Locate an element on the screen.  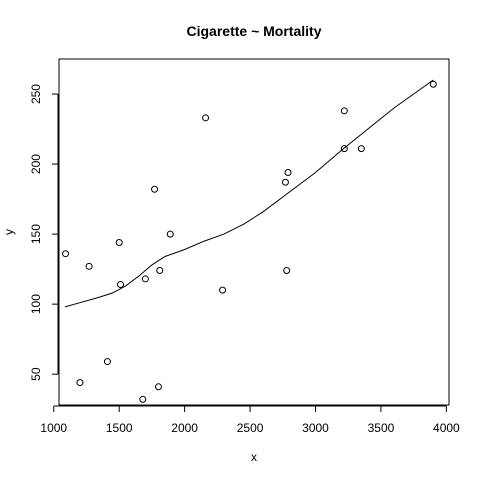
x-tick-label: 1500 is located at coordinates (119, 428).